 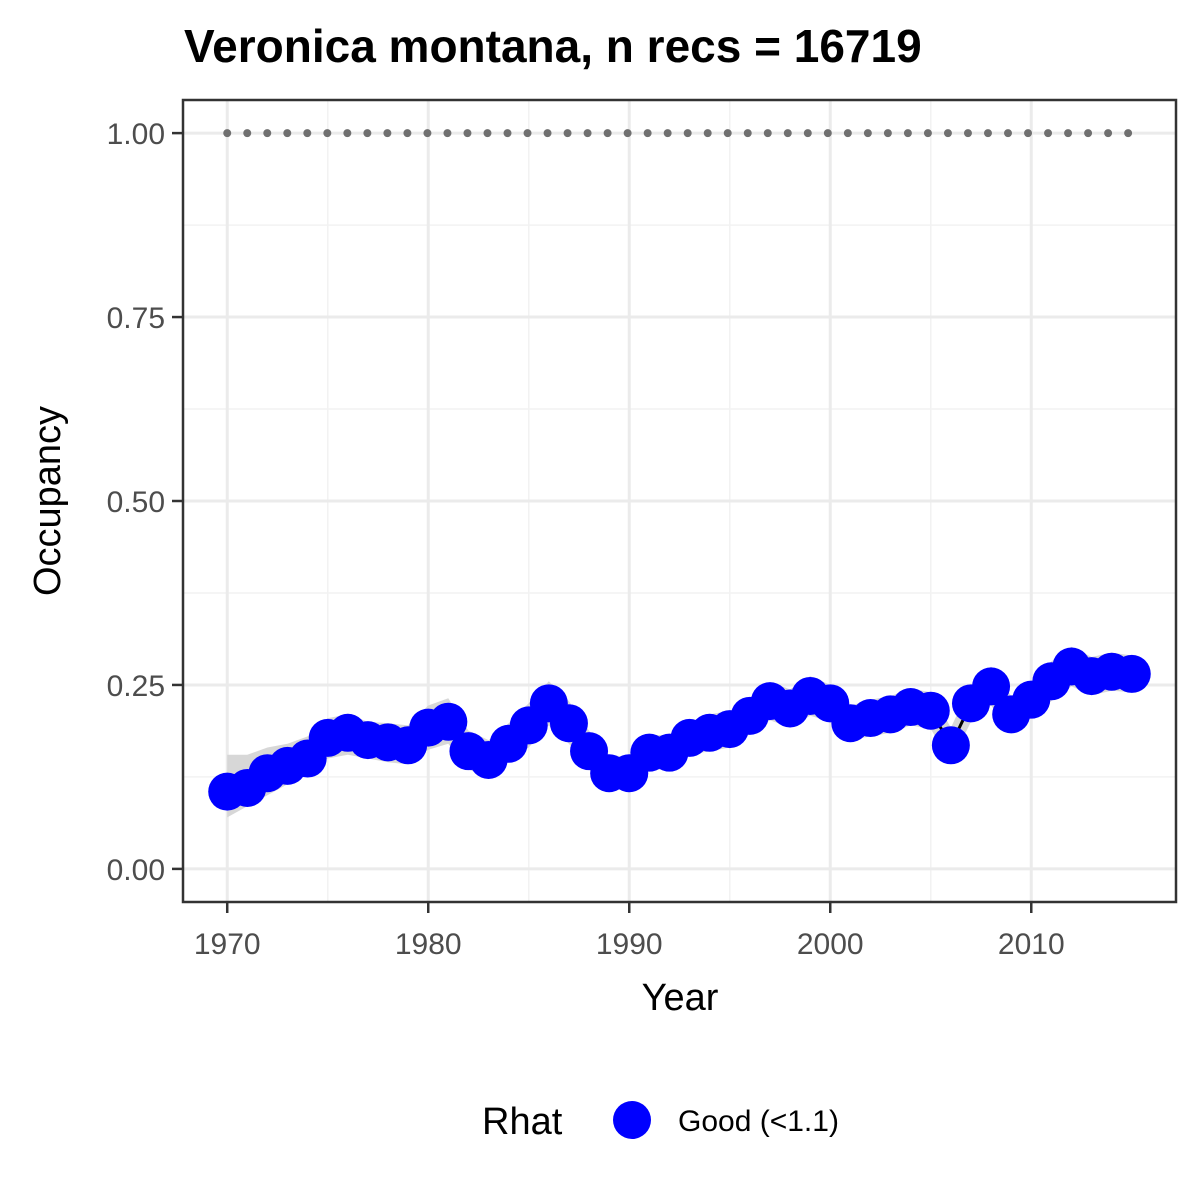 I want to click on x-tick-label: 2000, so click(x=830, y=944).